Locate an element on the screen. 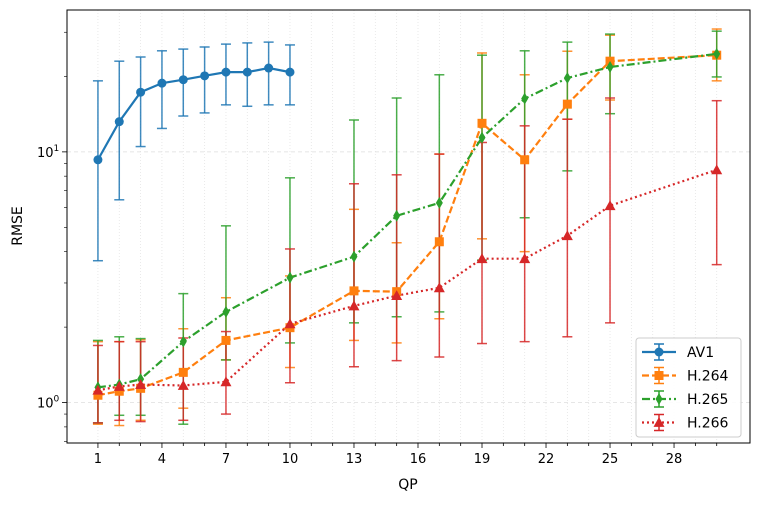  legend-box is located at coordinates (688, 387).